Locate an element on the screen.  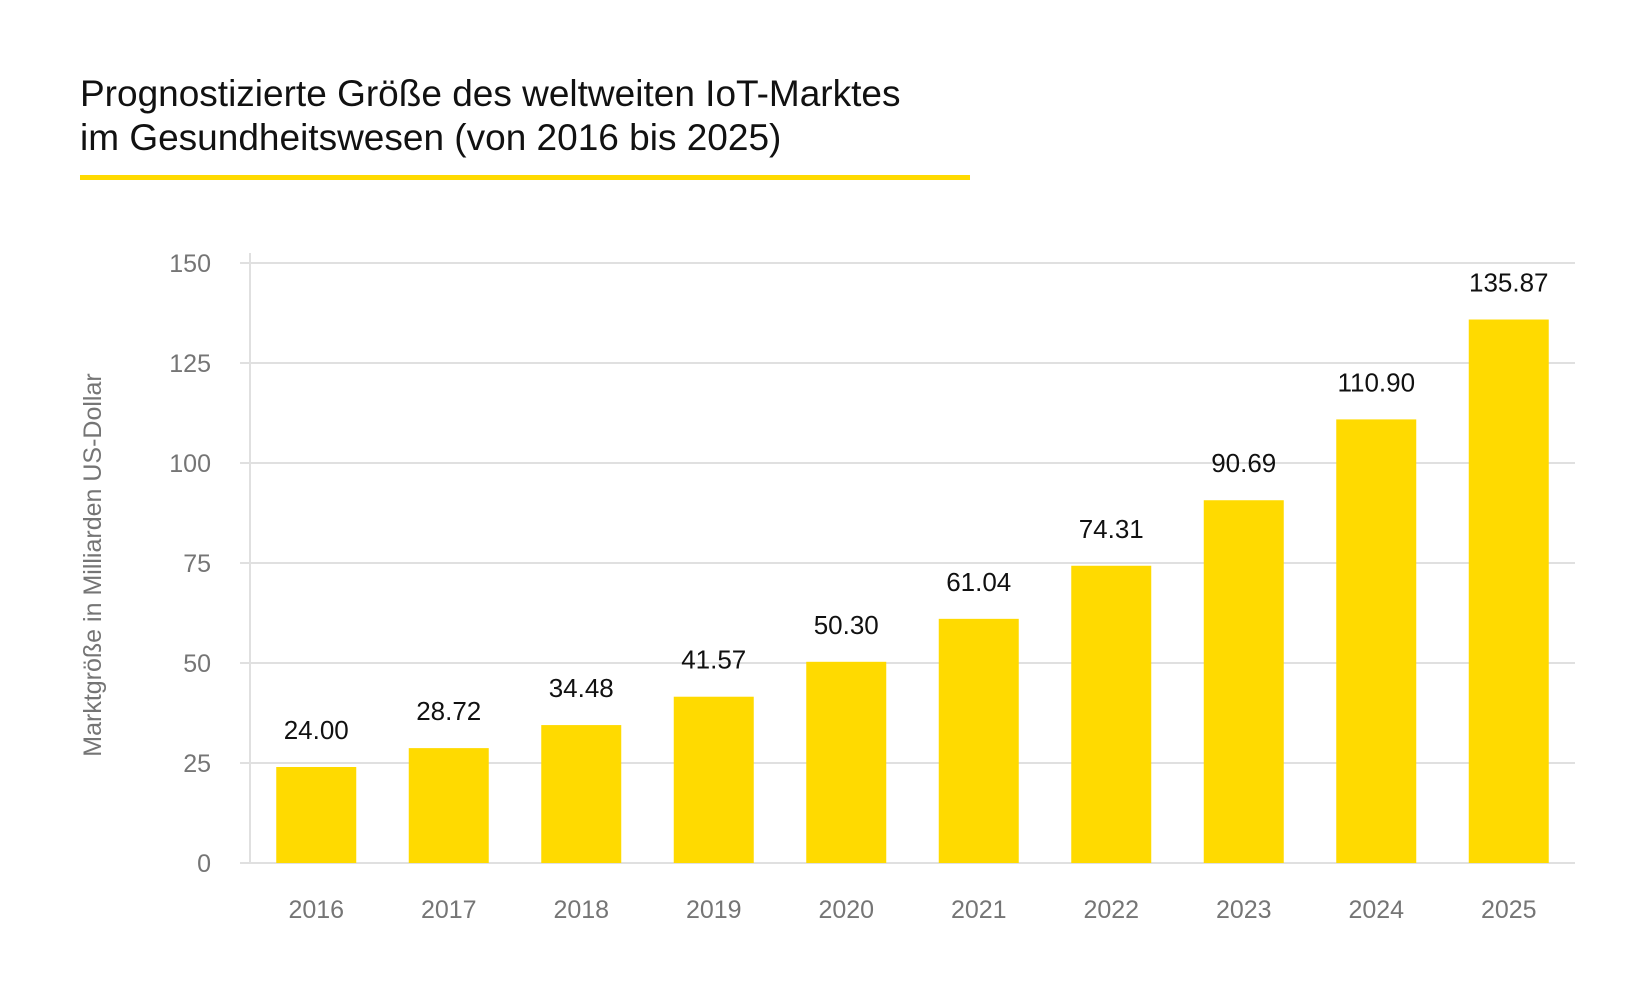
x-tick-label: 2020 is located at coordinates (846, 910).